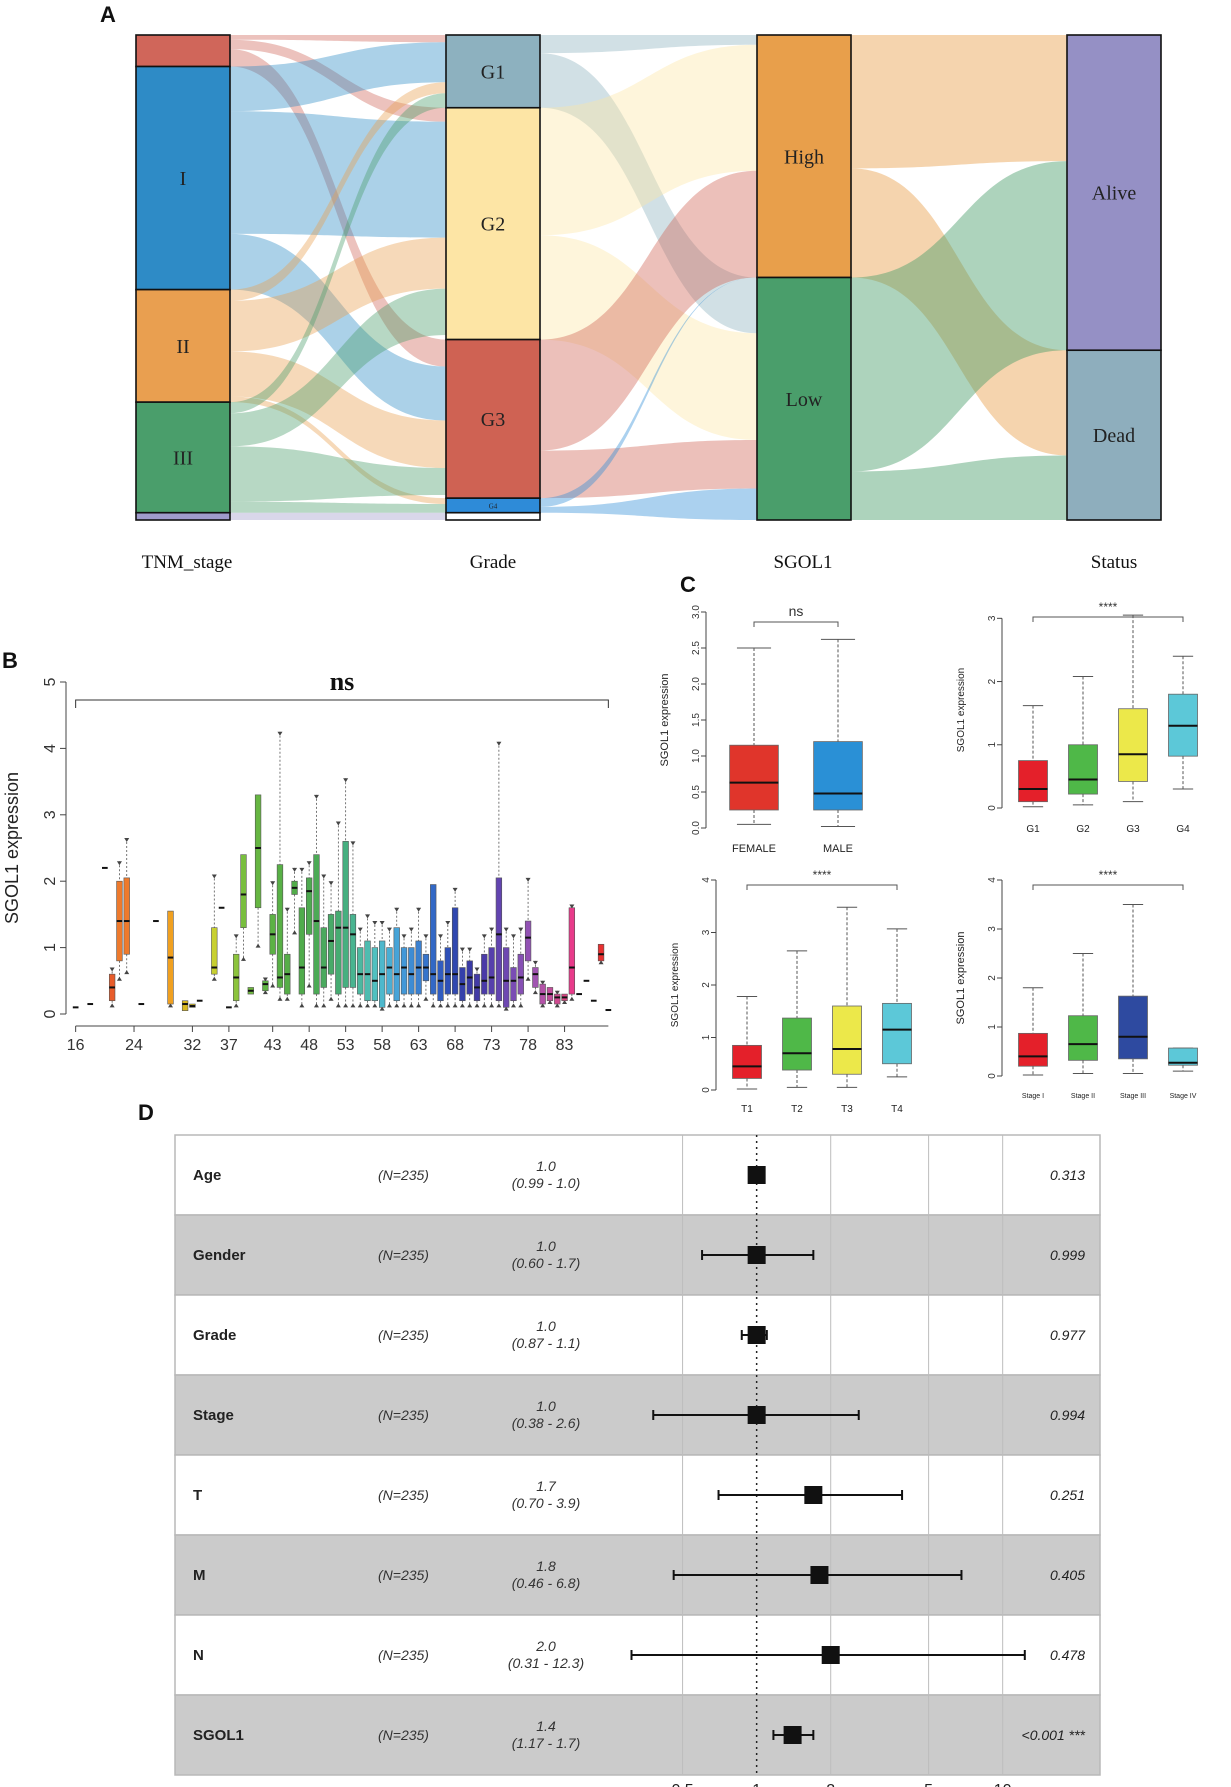 The image size is (1231, 1787). I want to click on forest-variable-label: Gender, so click(219, 1255).